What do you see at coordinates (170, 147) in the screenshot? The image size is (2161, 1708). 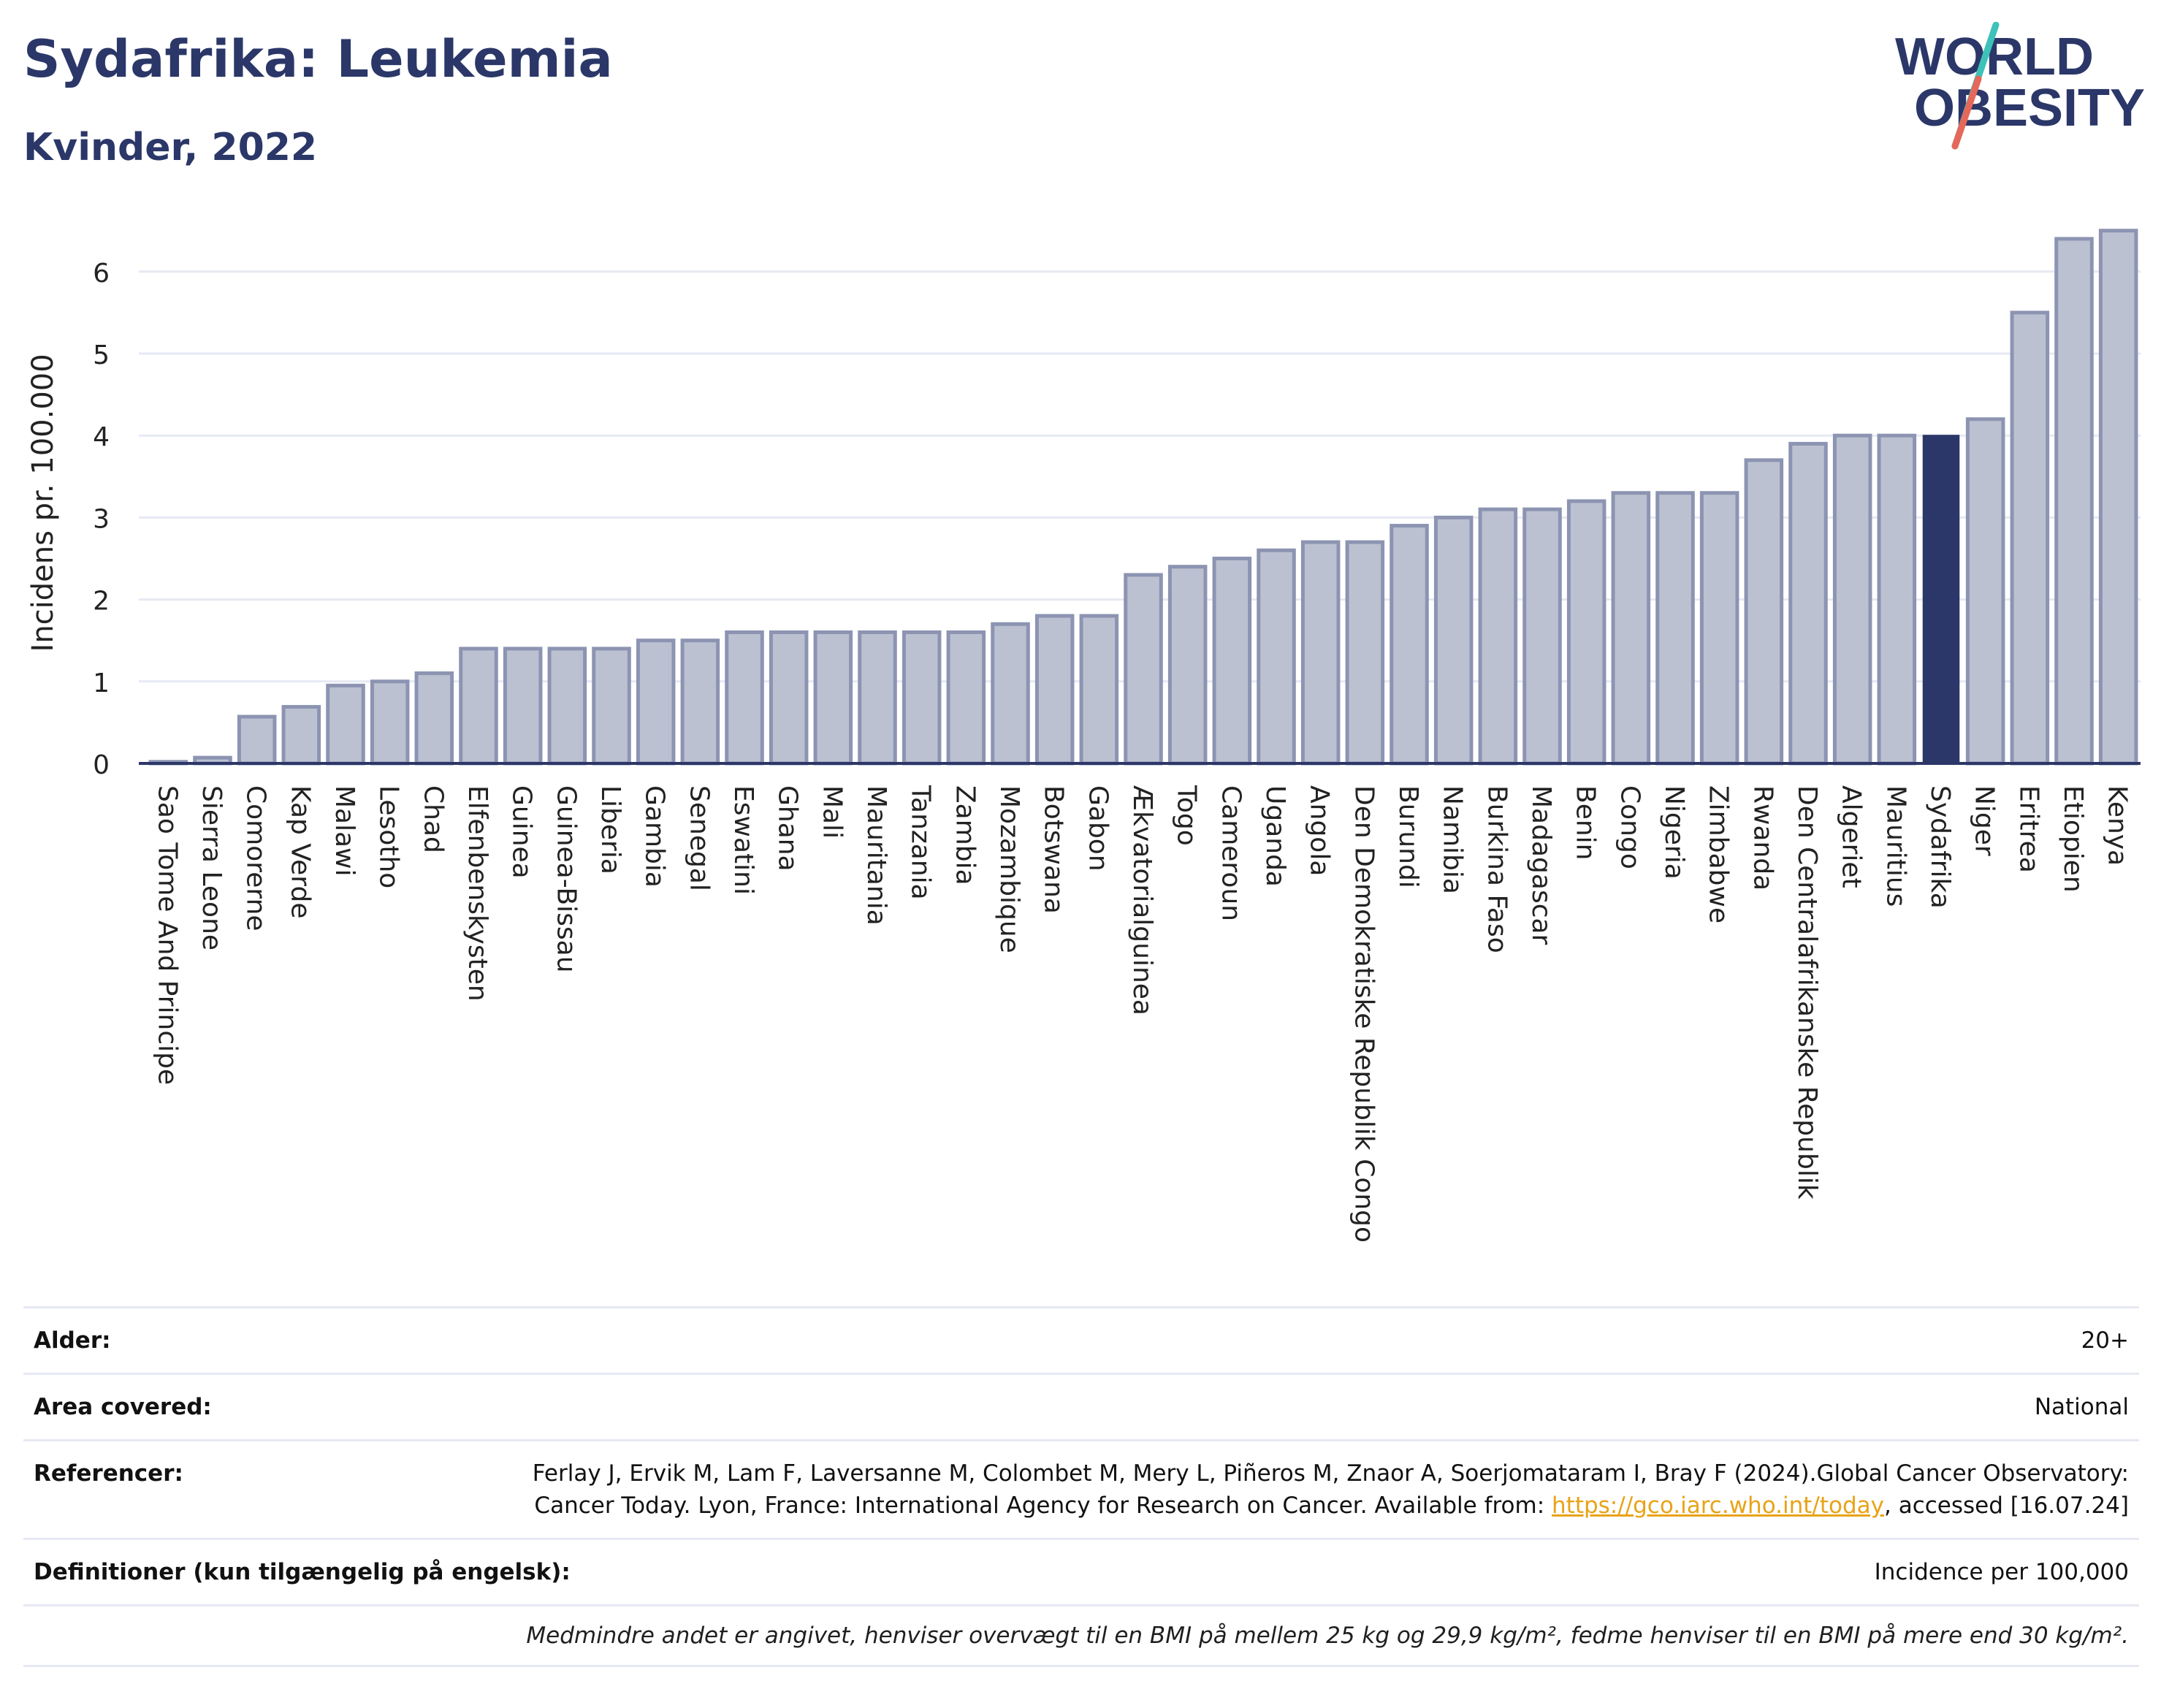 I see `page-subtitle: Kvinder, 2022` at bounding box center [170, 147].